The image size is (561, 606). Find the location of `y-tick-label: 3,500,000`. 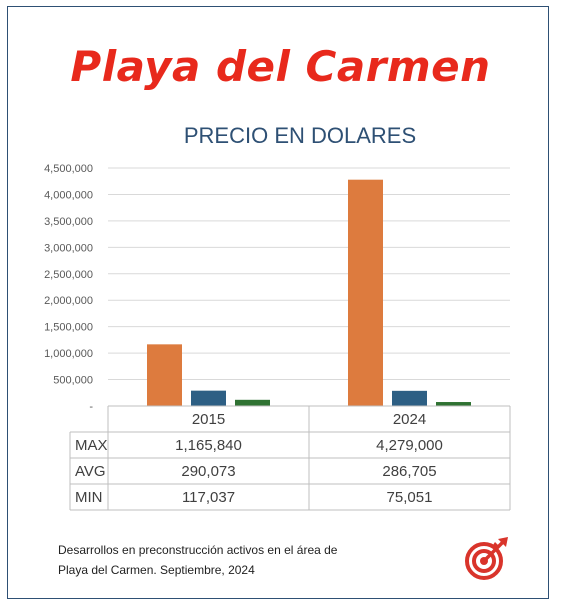

y-tick-label: 3,500,000 is located at coordinates (68, 222).